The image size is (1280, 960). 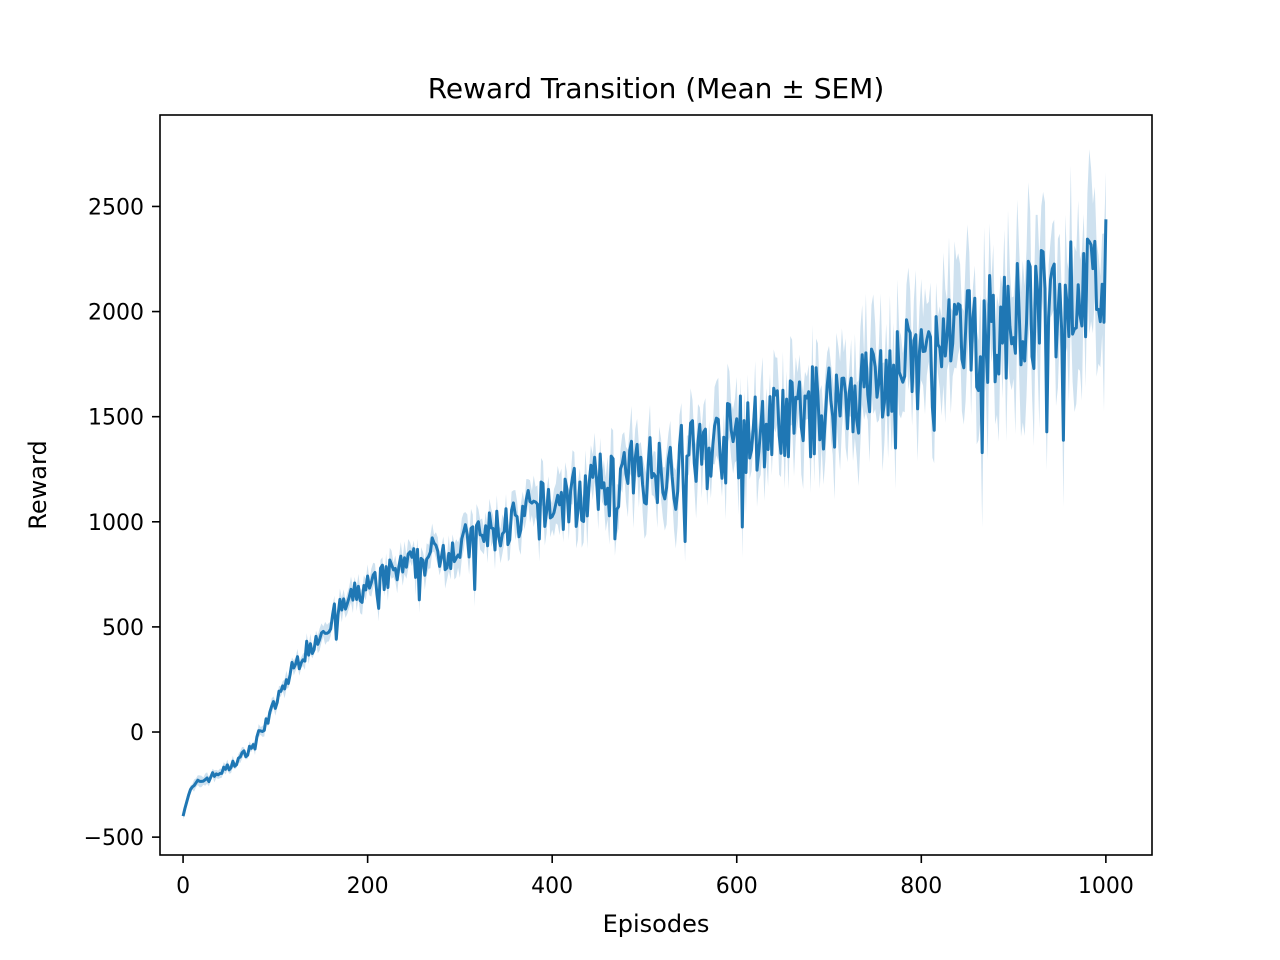 What do you see at coordinates (137, 733) in the screenshot?
I see `y-tick-label: 0` at bounding box center [137, 733].